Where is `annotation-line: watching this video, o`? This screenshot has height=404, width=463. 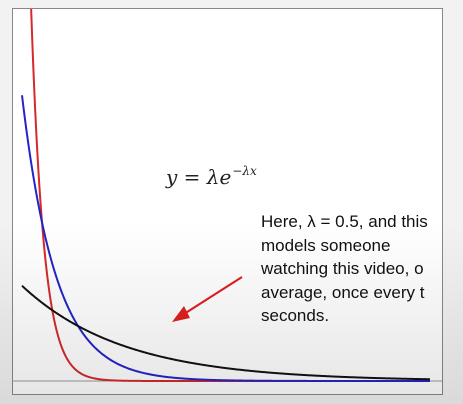
annotation-line: watching this video, o is located at coordinates (342, 268).